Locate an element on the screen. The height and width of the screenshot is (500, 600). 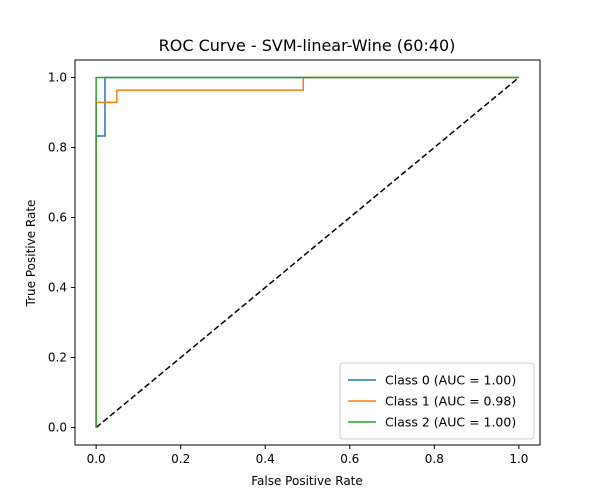
x-tick-label: 0.8 is located at coordinates (434, 459).